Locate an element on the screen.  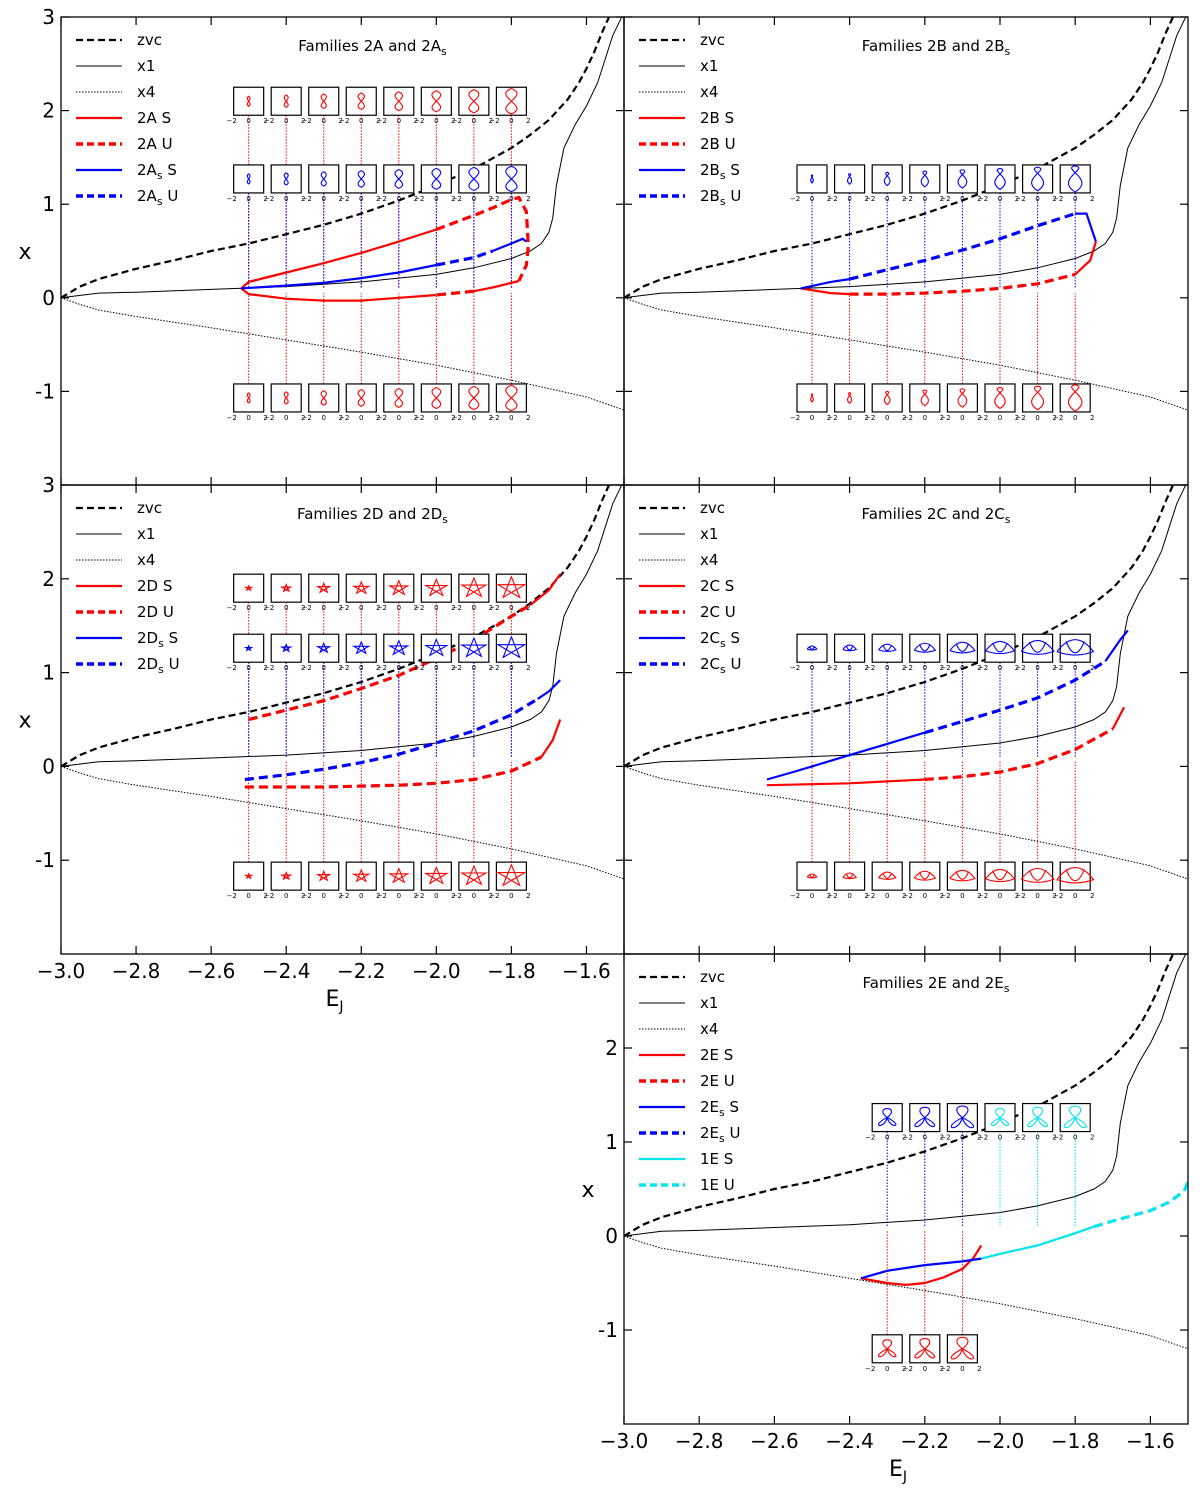
legend-label-suffix: U is located at coordinates (172, 664).